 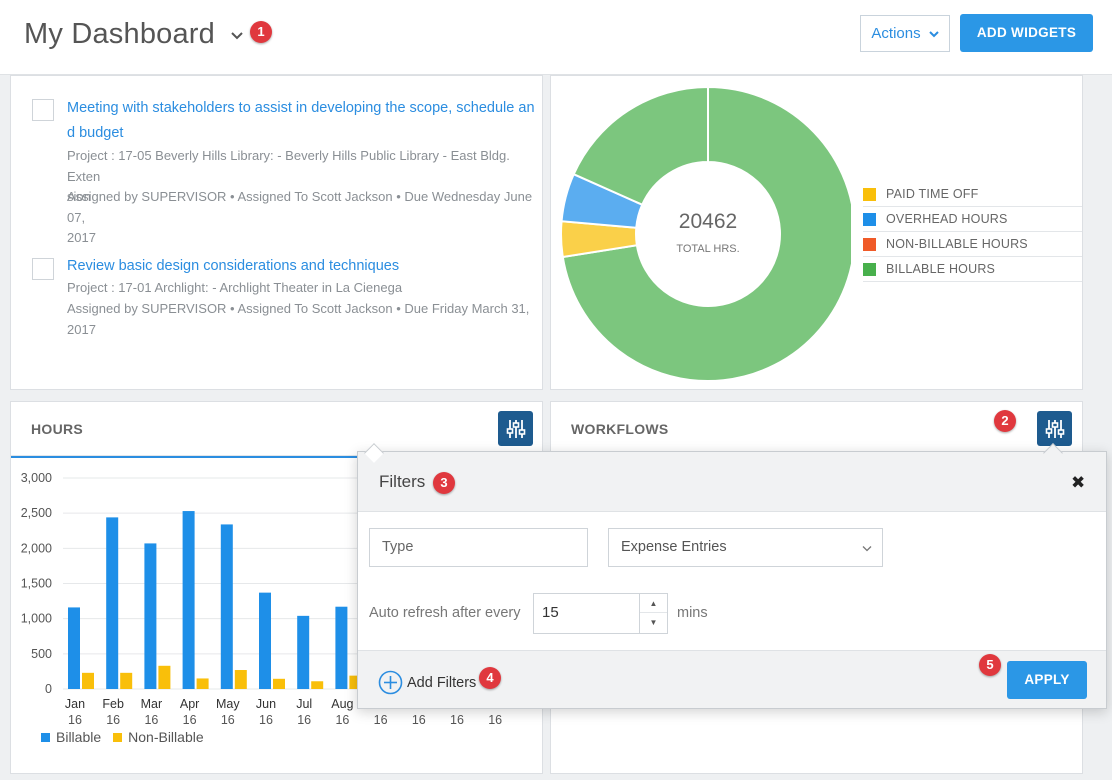 What do you see at coordinates (653, 622) in the screenshot?
I see `stepper-down-icon: ▼` at bounding box center [653, 622].